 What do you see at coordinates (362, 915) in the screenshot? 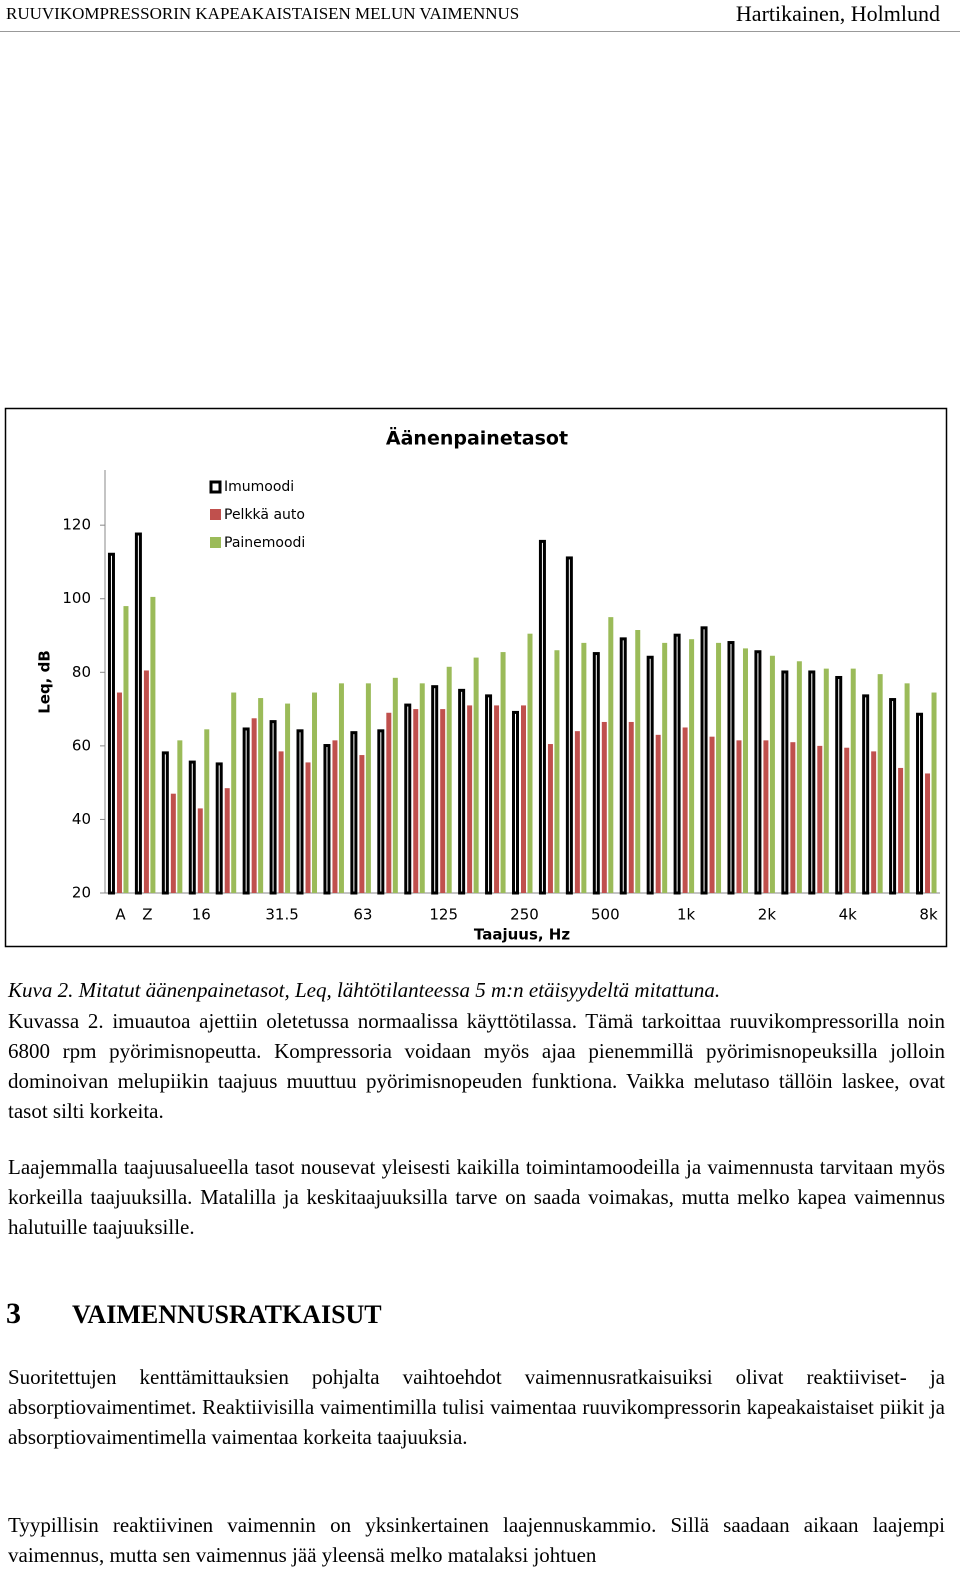
I see `x-tick-label: 63` at bounding box center [362, 915].